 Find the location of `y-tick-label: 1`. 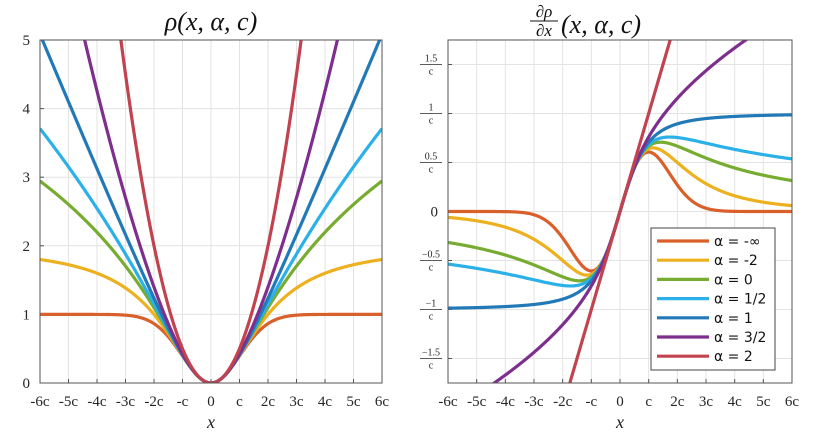

y-tick-label: 1 is located at coordinates (27, 315).